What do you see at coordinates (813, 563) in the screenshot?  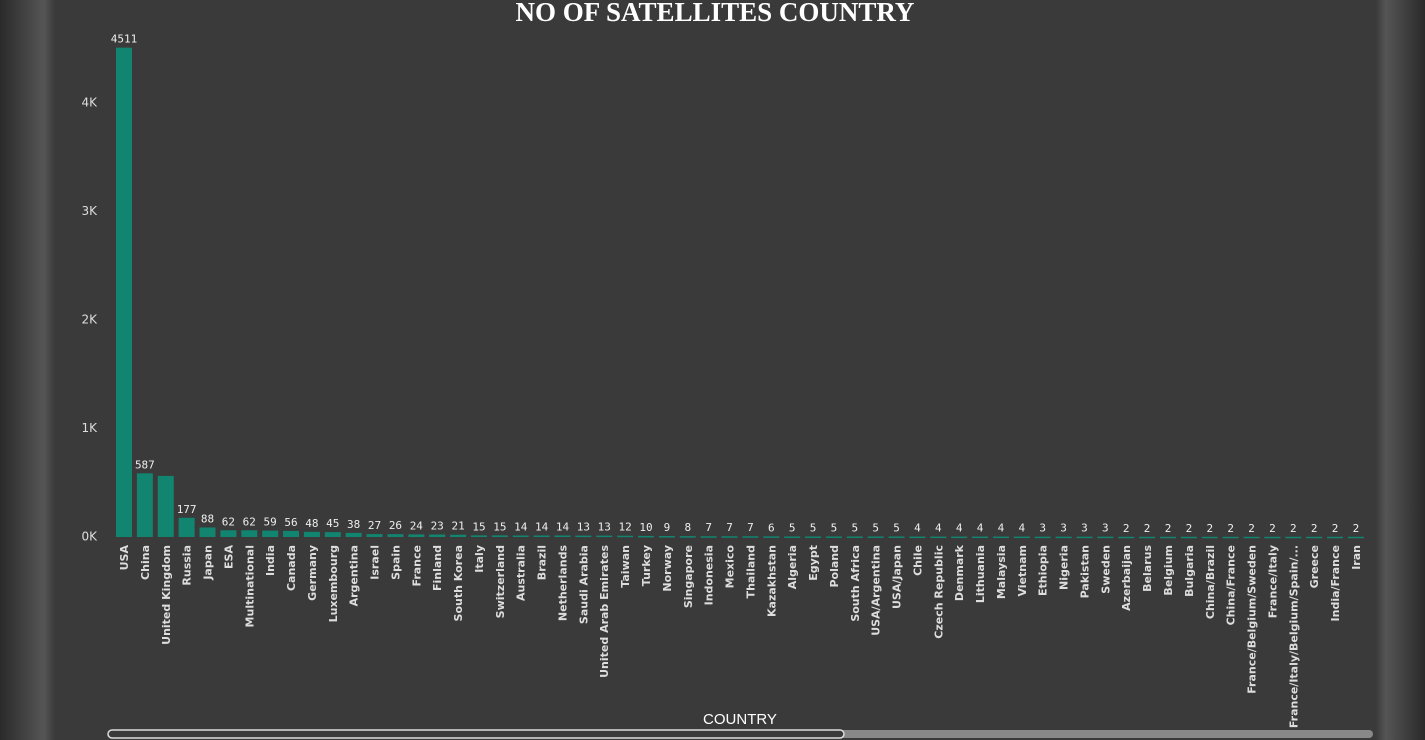 I see `x-tick-label: Egypt` at bounding box center [813, 563].